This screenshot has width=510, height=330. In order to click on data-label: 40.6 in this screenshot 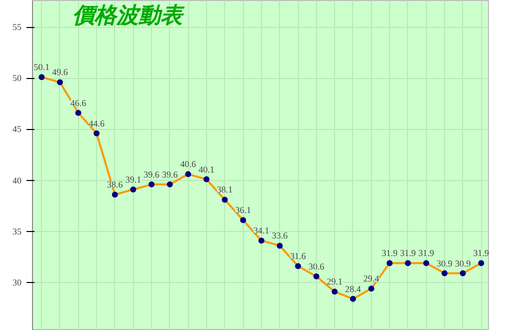, I will do `click(188, 164)`.